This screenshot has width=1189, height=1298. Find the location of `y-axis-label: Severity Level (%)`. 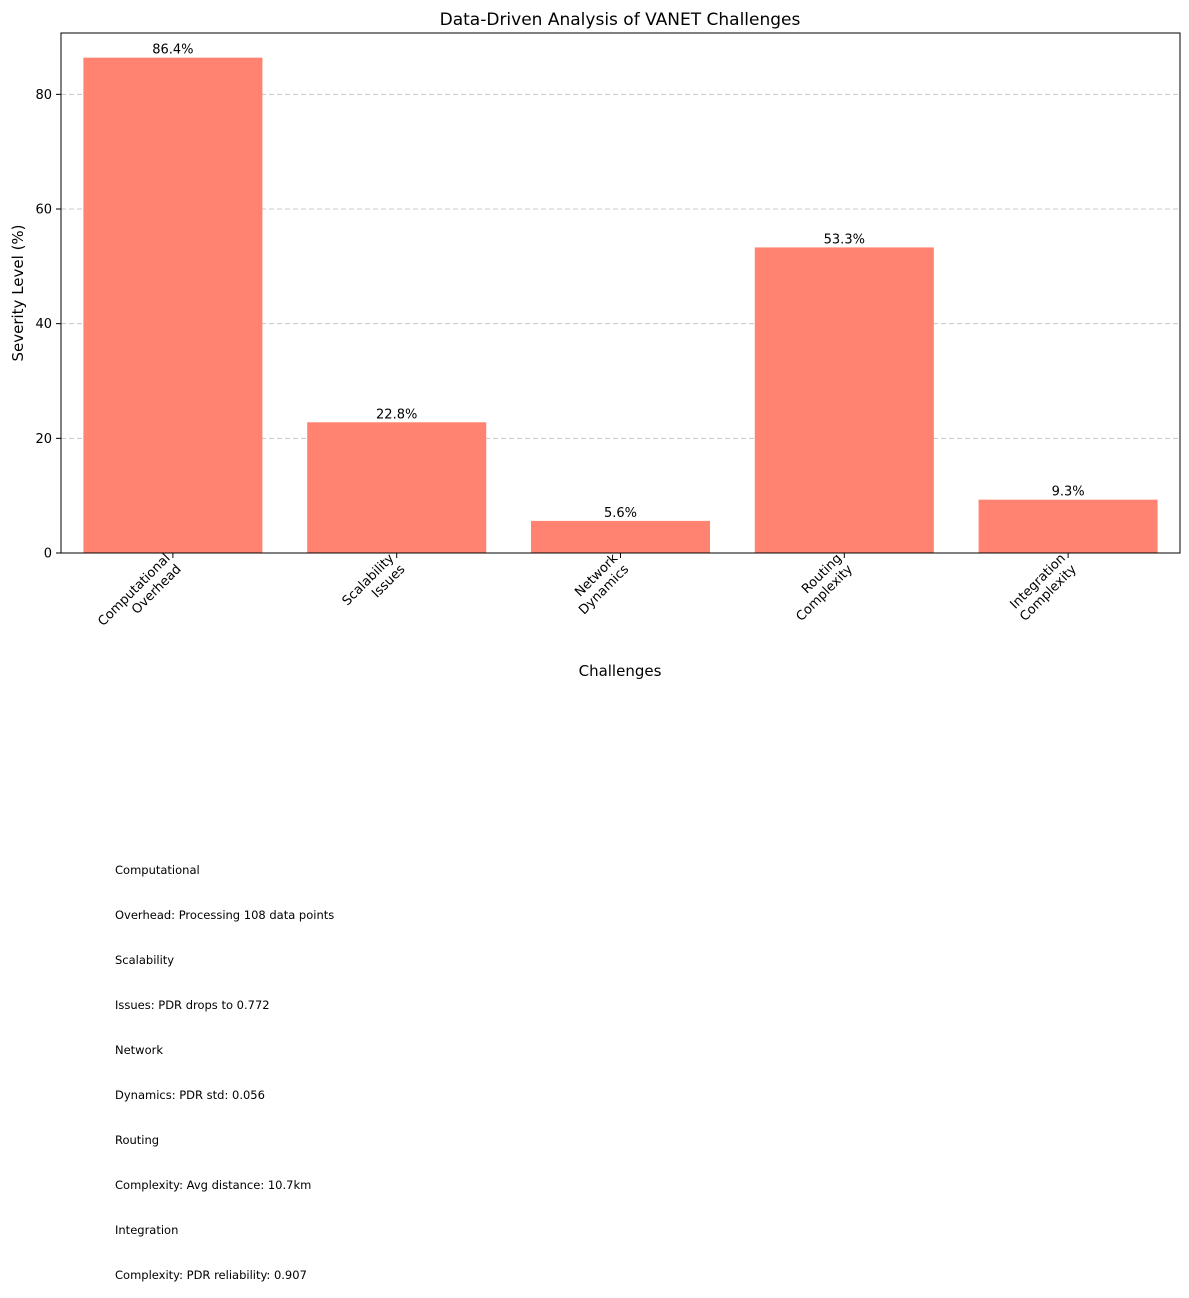

y-axis-label: Severity Level (%) is located at coordinates (18, 292).